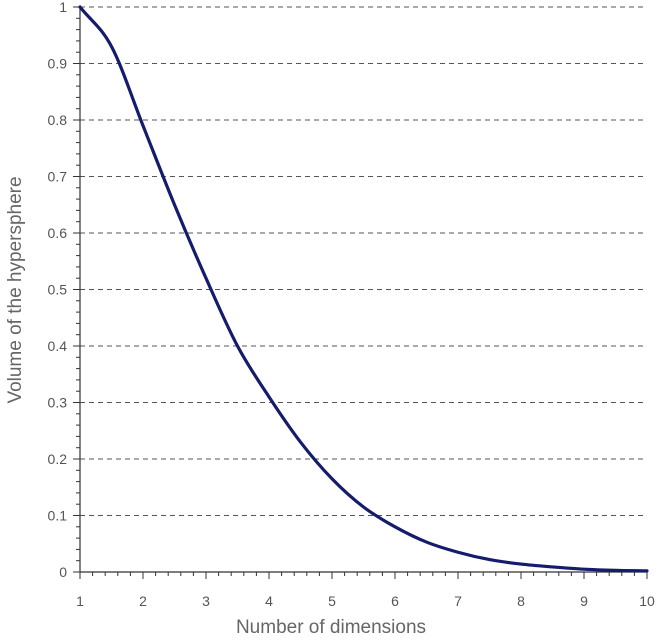 The image size is (658, 640). I want to click on x-tick-label: 8, so click(521, 601).